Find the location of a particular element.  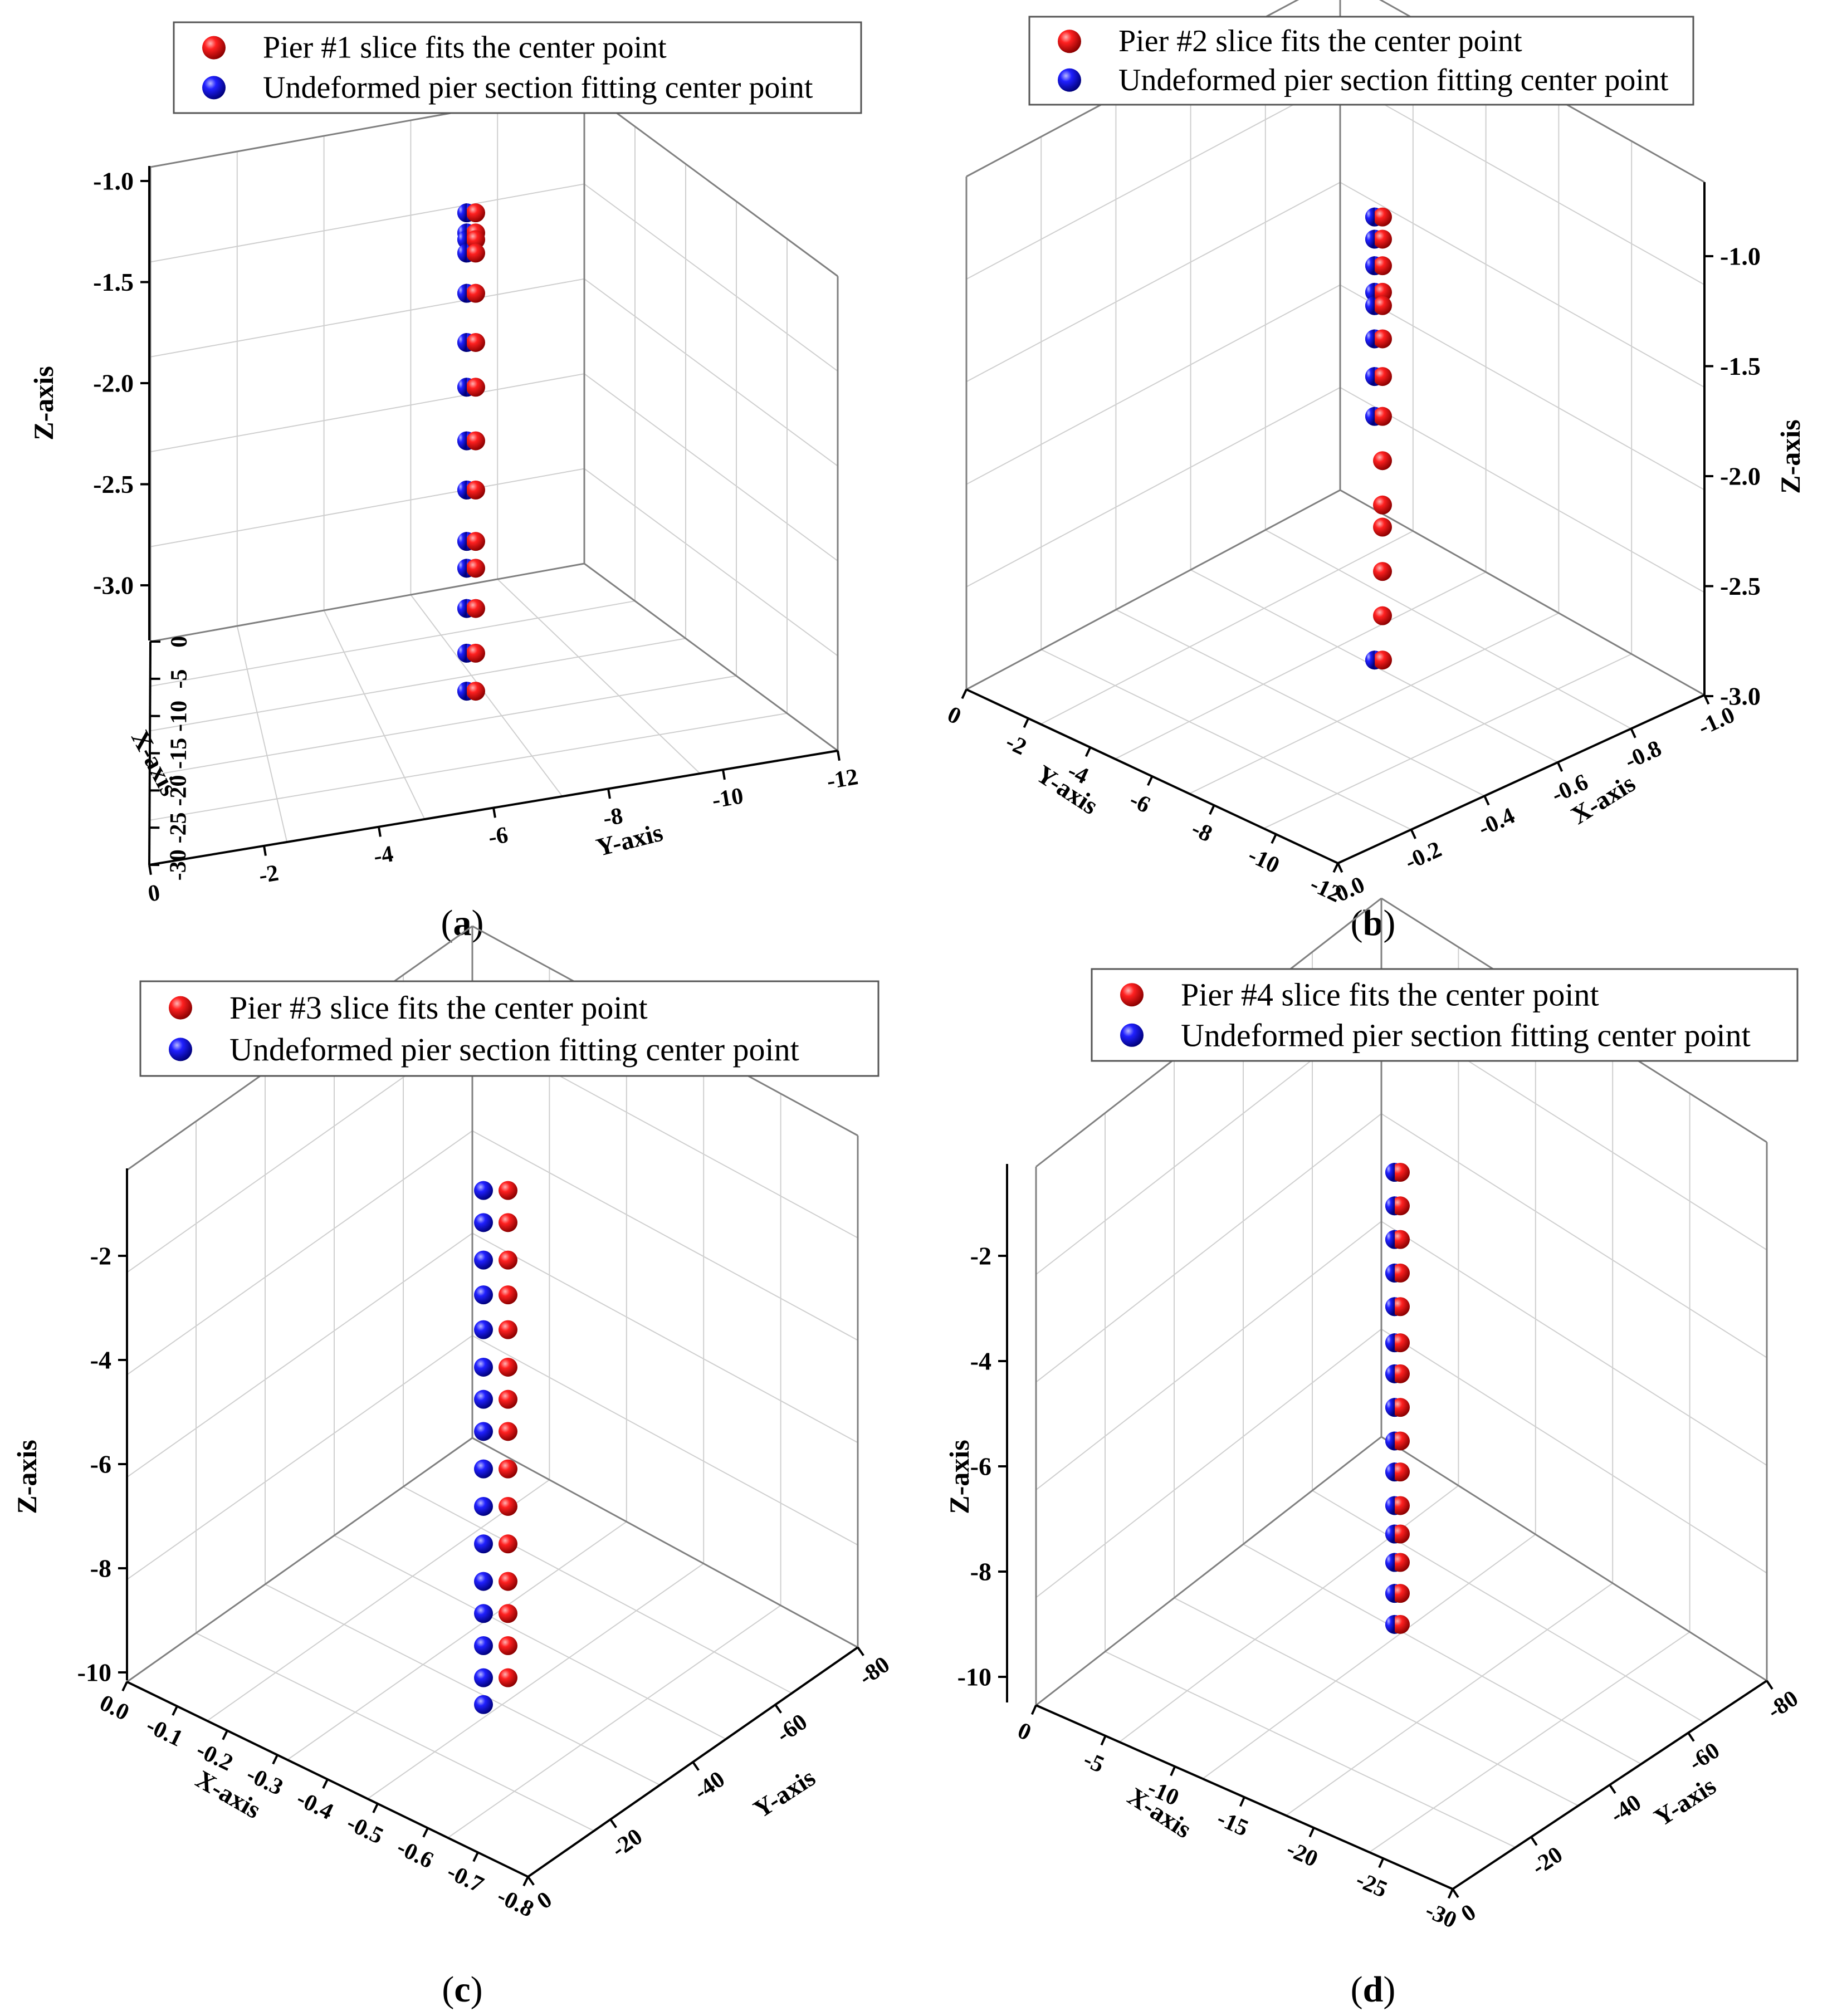

z-tick-label: -8 is located at coordinates (100, 1569).